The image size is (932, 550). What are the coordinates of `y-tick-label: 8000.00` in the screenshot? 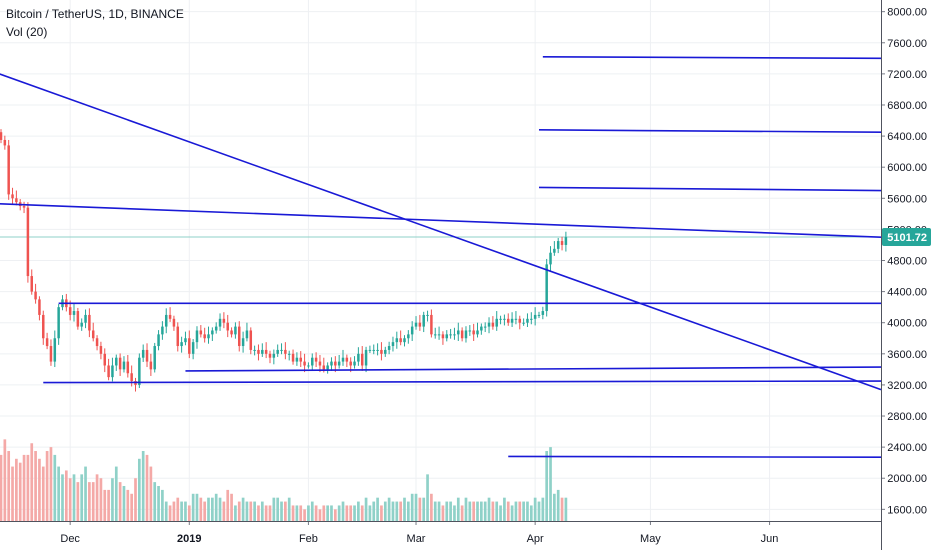 It's located at (907, 13).